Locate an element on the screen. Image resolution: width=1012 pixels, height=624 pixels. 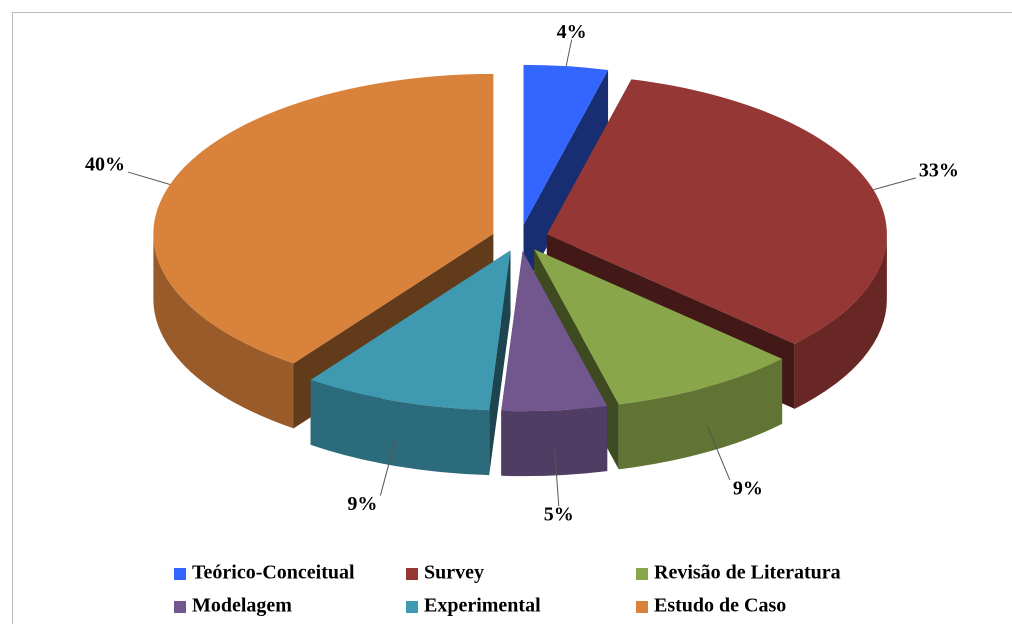
legend-label: Teórico-Conceitual is located at coordinates (273, 573).